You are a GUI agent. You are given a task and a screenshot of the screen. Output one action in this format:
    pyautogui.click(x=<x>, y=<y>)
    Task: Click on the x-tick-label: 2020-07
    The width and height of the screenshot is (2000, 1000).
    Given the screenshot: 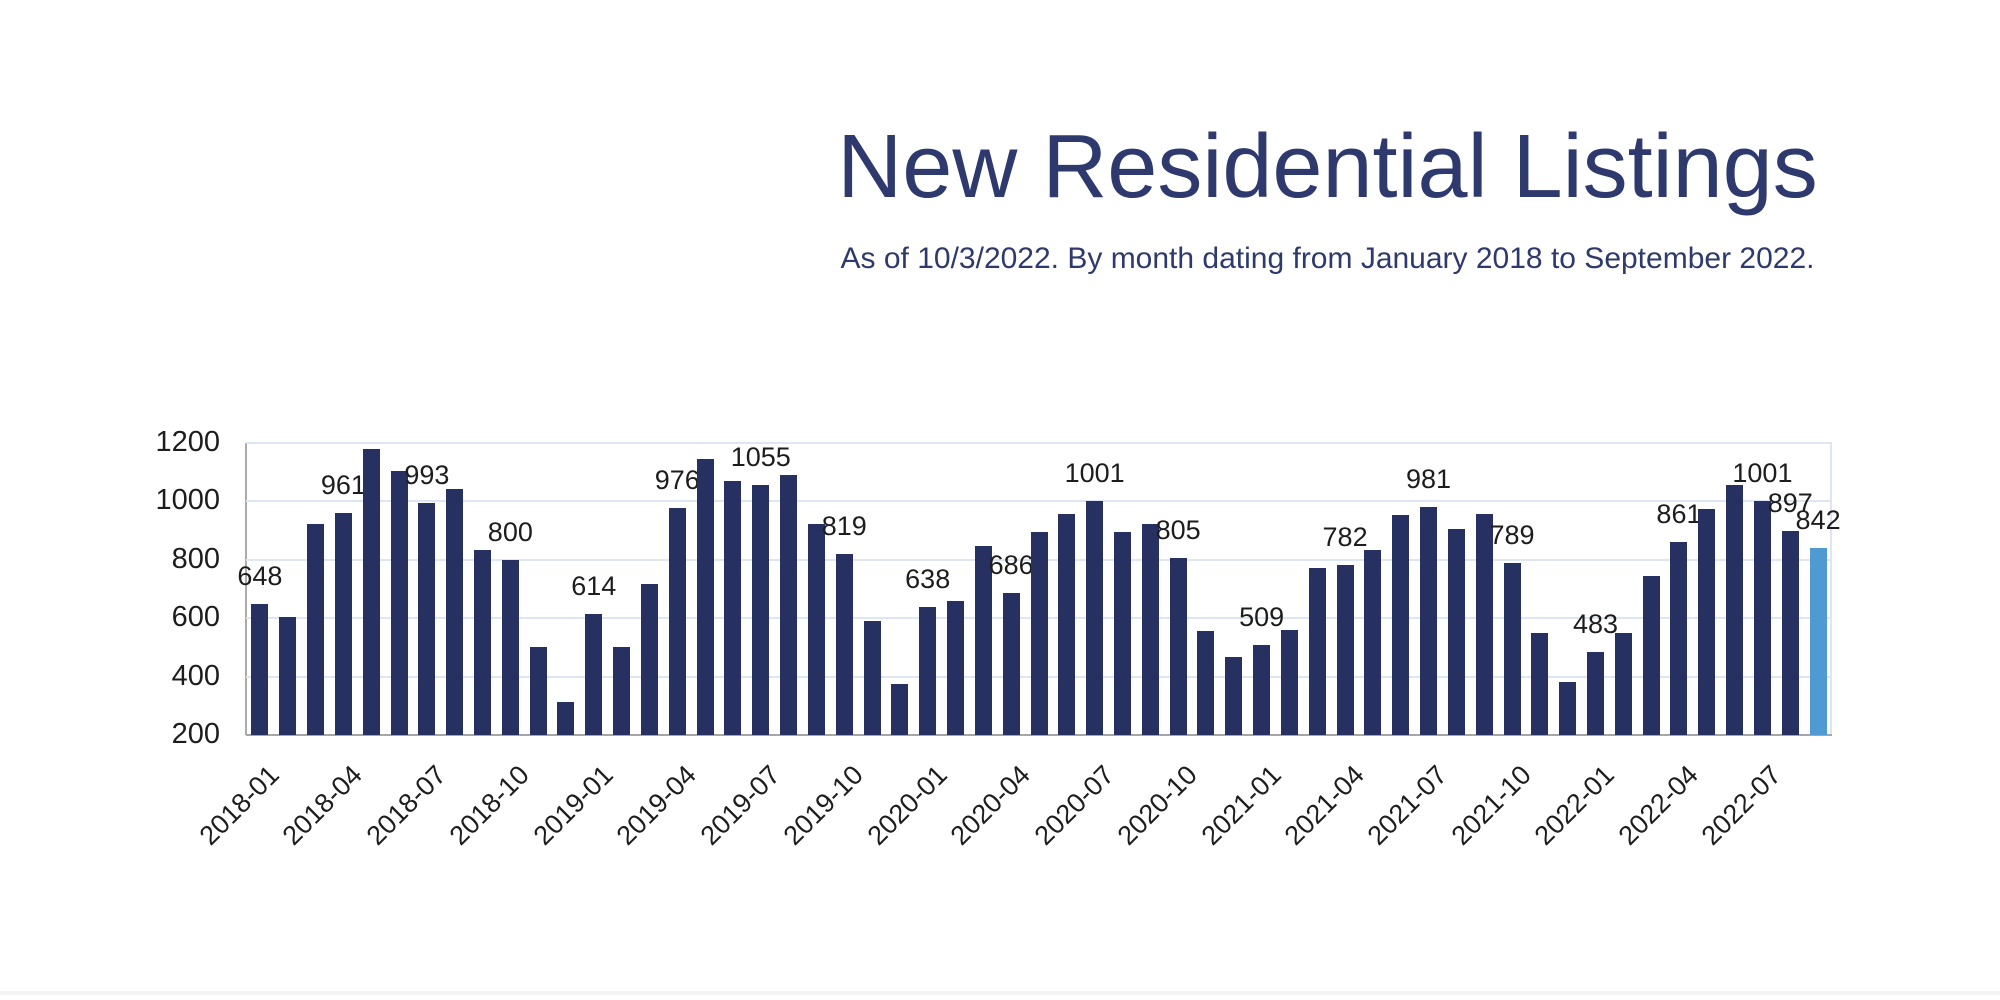 What is the action you would take?
    pyautogui.click(x=1074, y=805)
    